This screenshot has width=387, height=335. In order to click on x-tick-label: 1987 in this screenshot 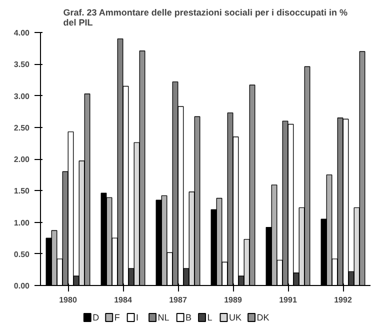, I will do `click(178, 300)`.